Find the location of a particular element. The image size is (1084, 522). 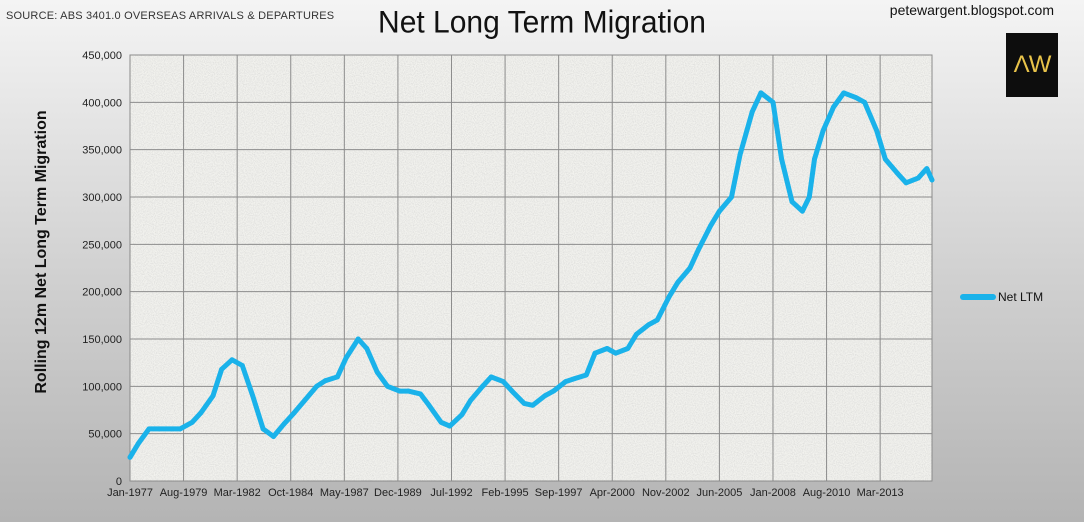

chart-legend: Net LTM is located at coordinates (1001, 297).